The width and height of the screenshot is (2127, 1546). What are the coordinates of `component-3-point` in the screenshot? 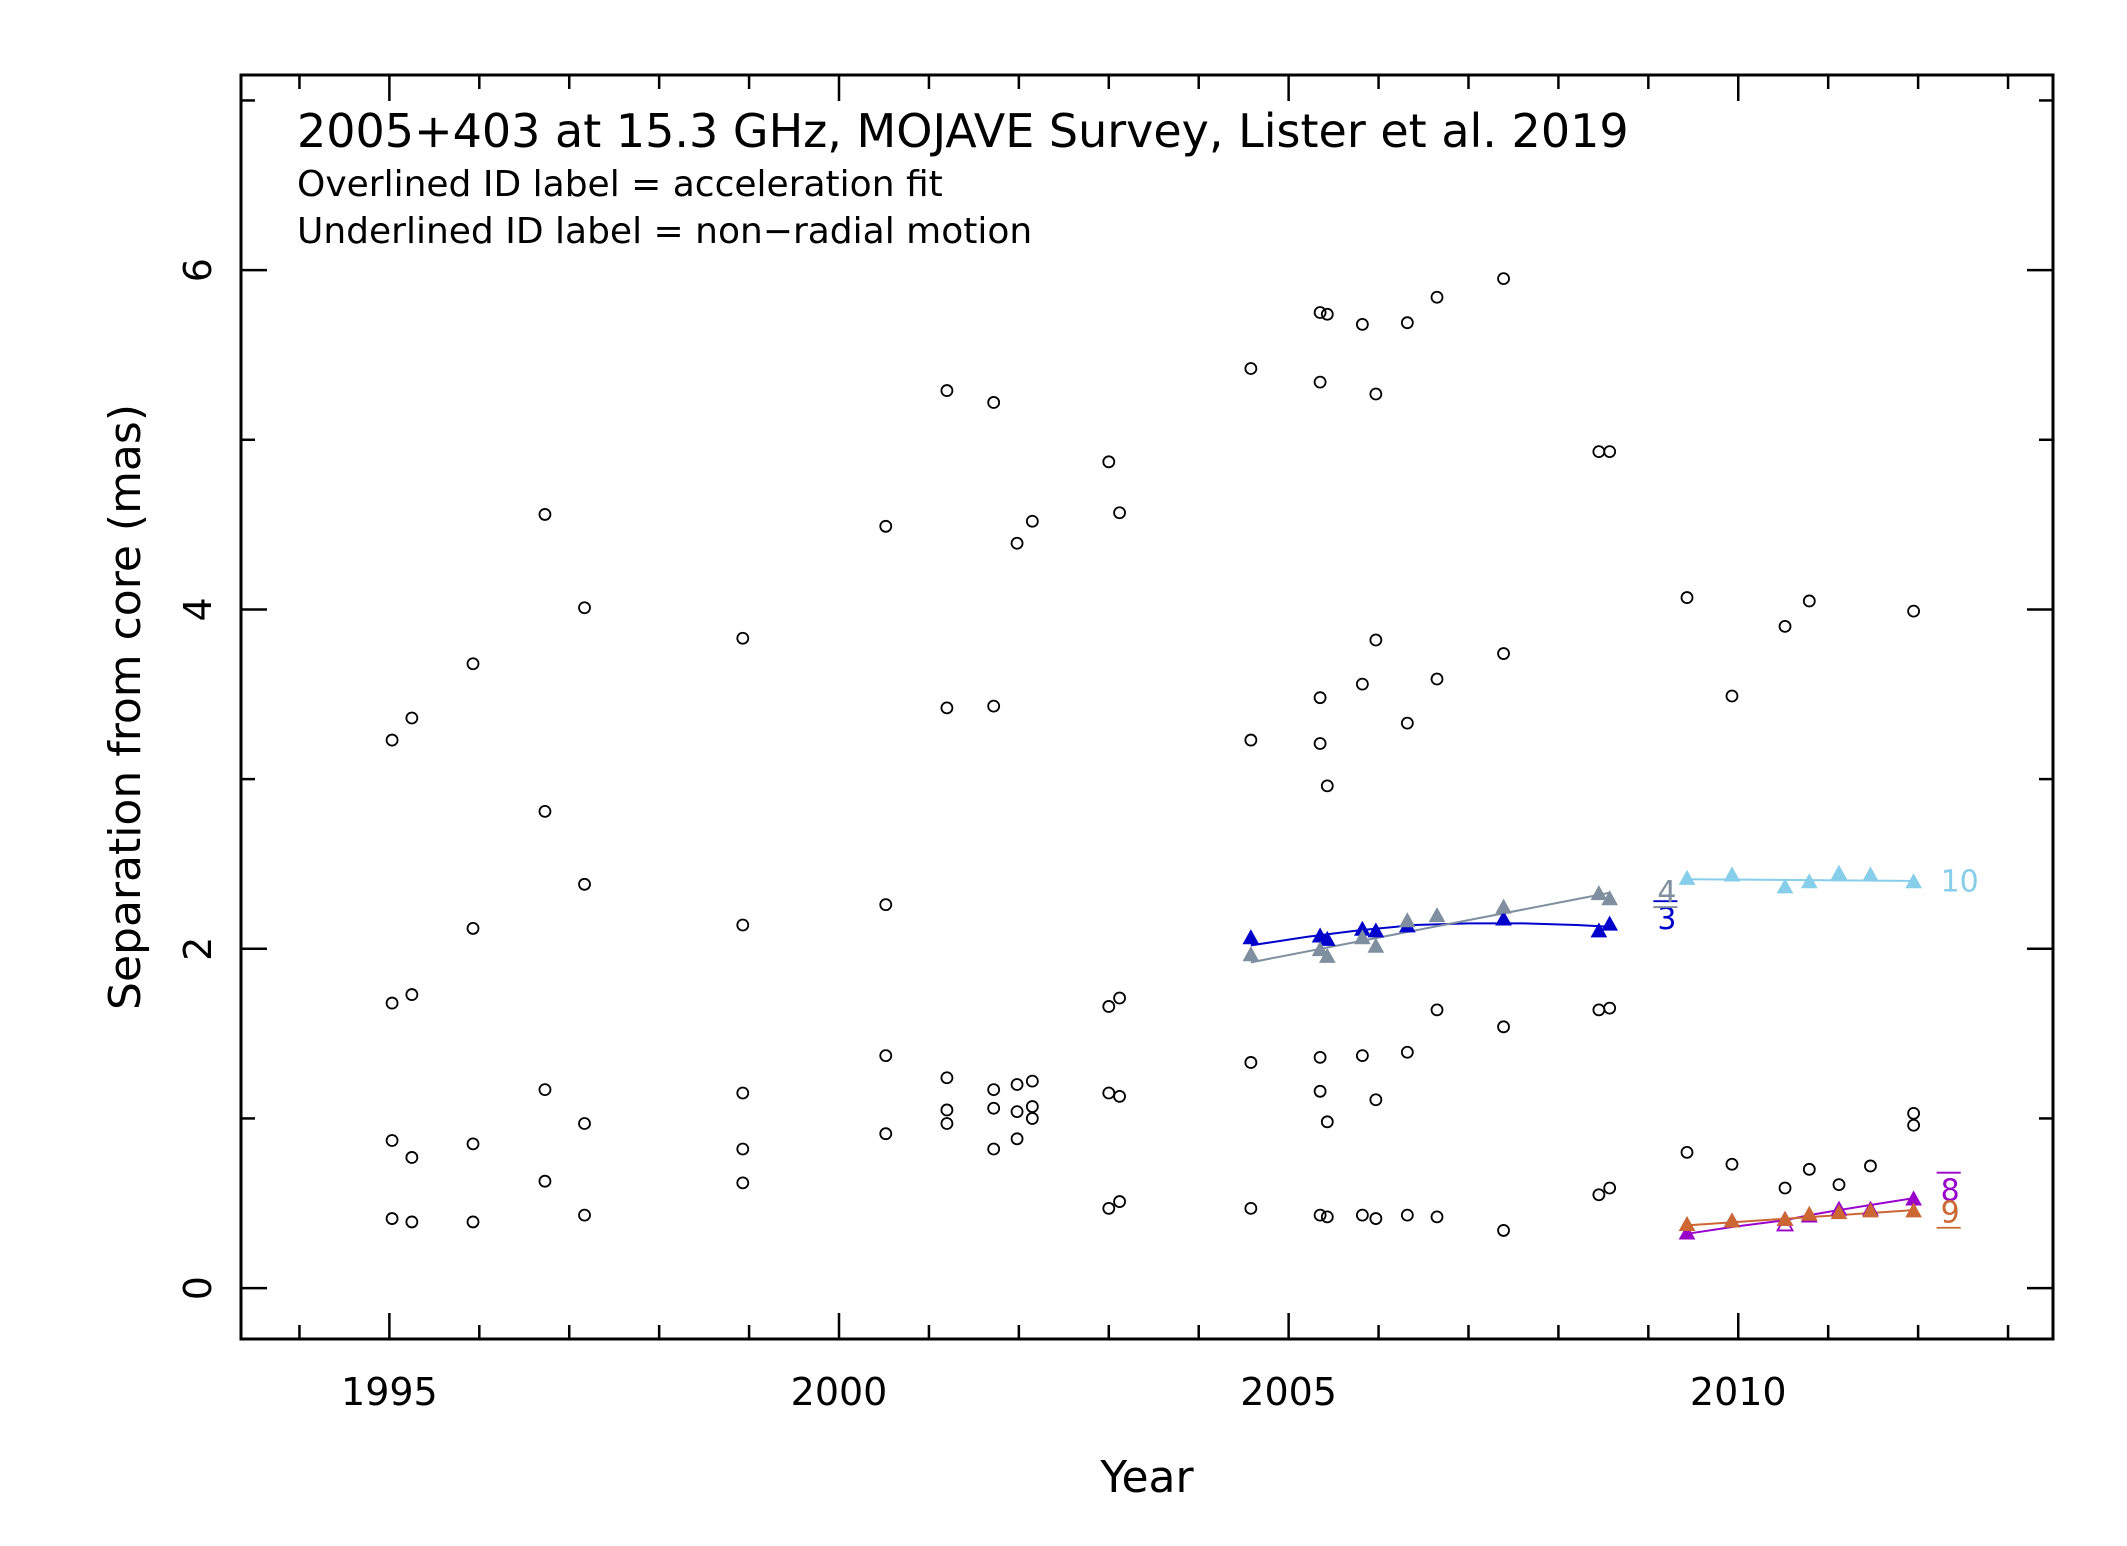 It's located at (1503, 918).